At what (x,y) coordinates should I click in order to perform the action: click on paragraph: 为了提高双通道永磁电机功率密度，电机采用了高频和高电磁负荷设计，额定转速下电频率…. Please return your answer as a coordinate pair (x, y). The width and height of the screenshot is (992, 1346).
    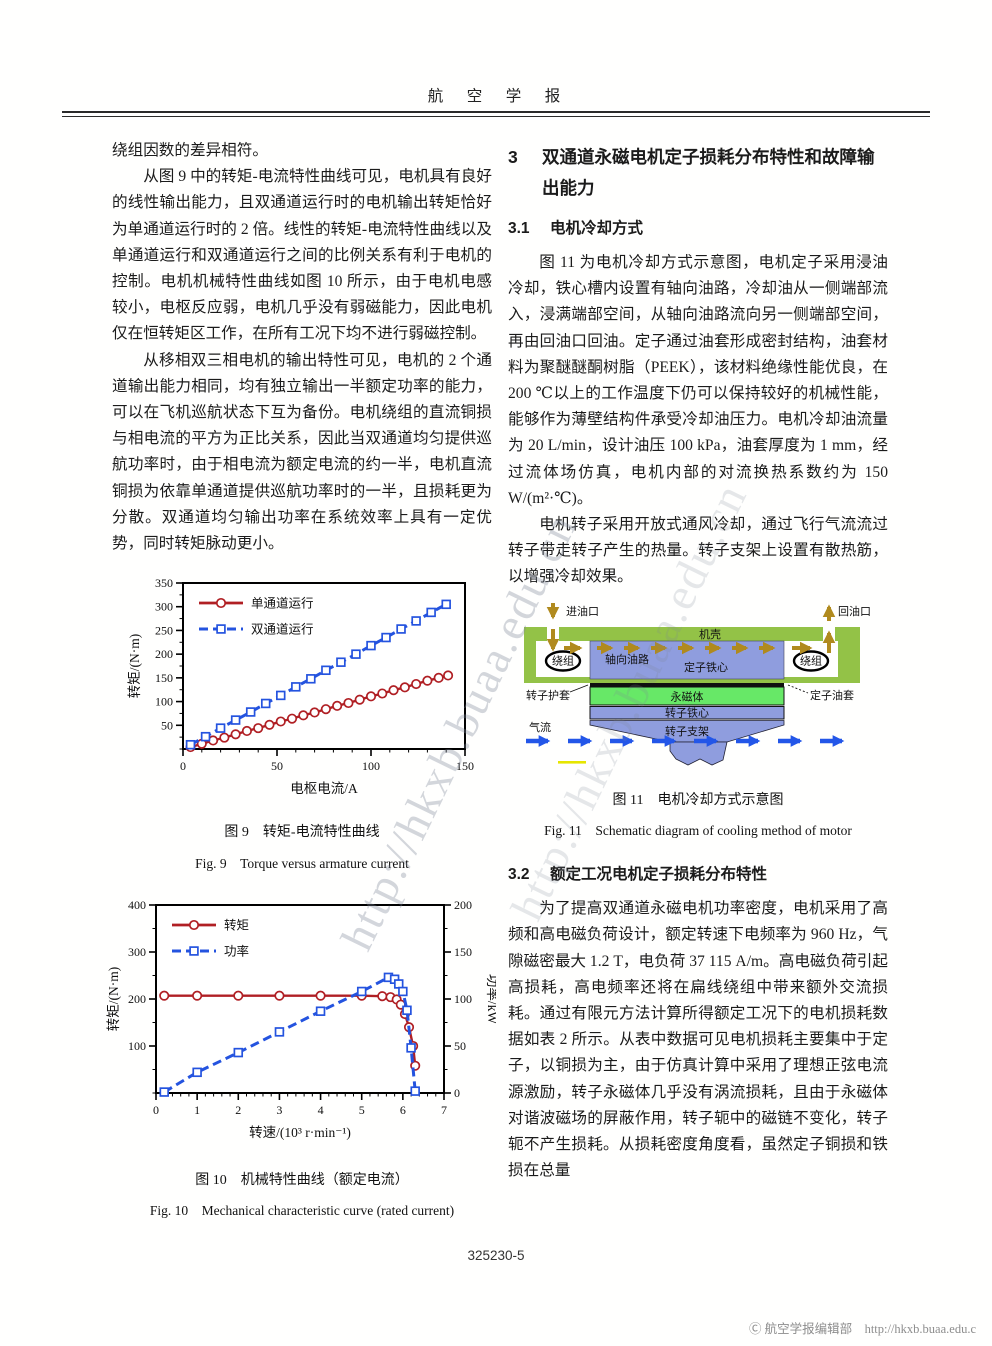
    Looking at the image, I should click on (698, 1040).